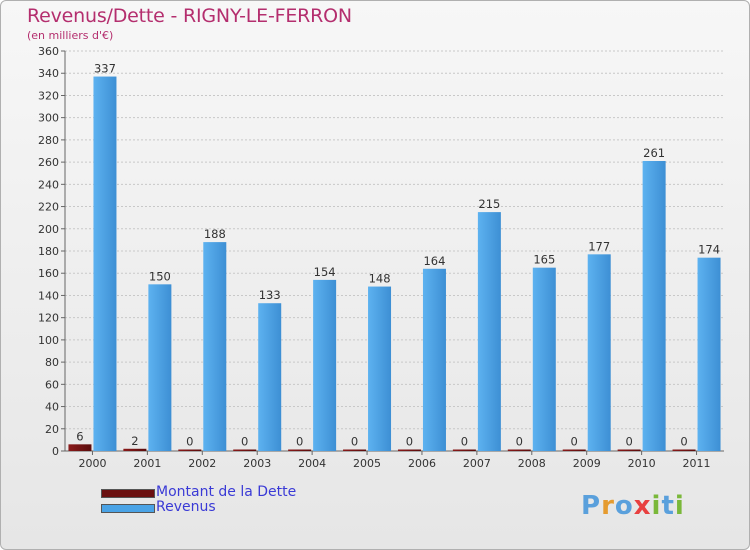 This screenshot has width=750, height=550. I want to click on bar-revenue-2011, so click(709, 354).